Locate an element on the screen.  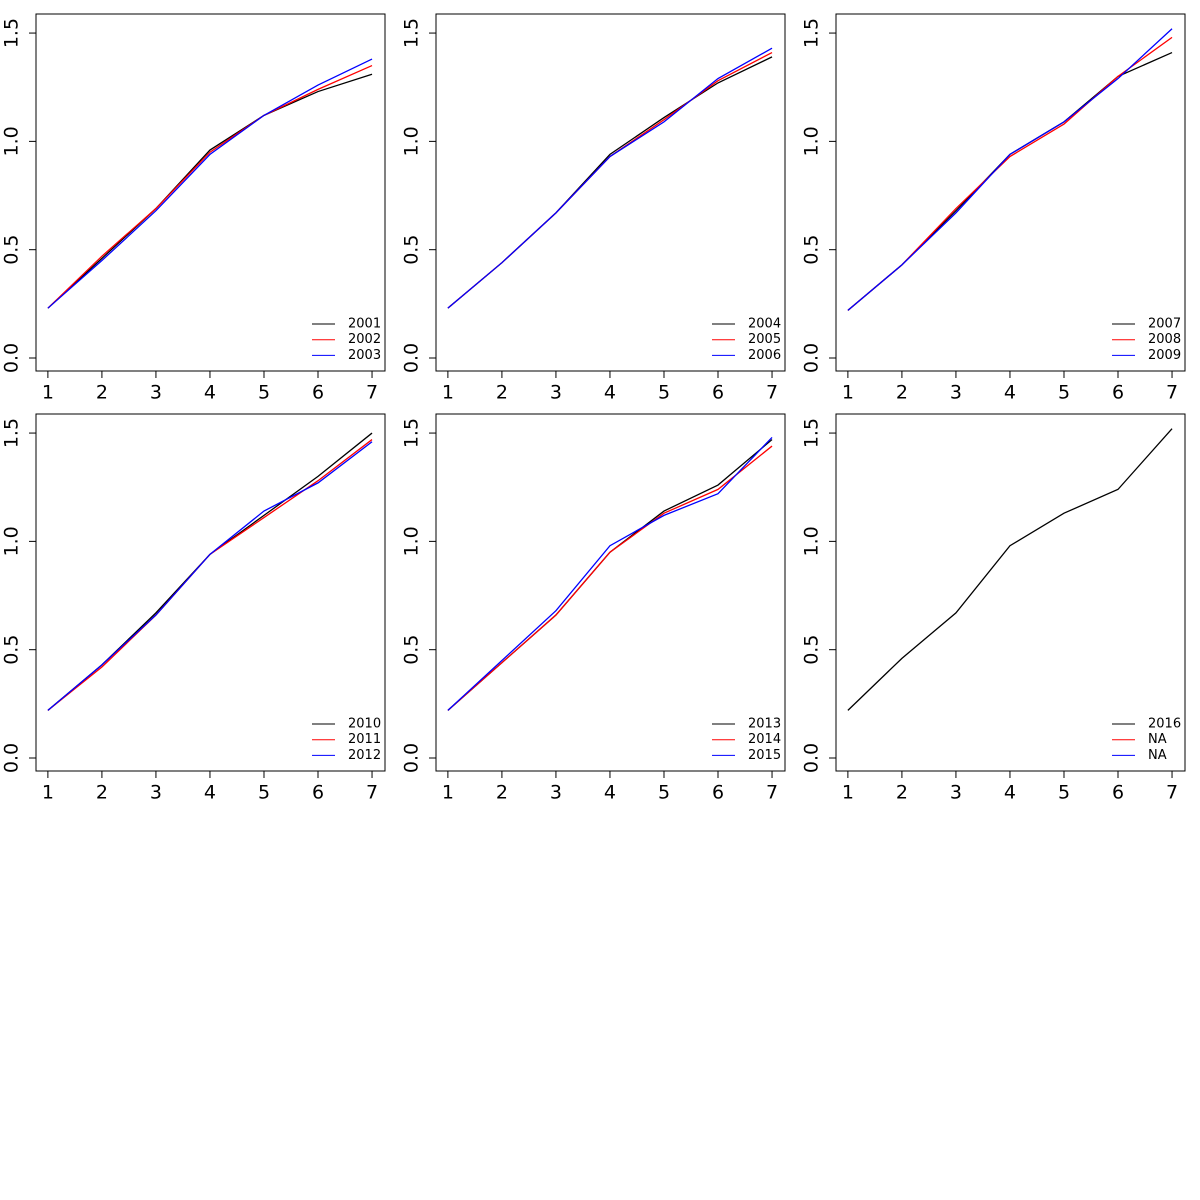
legend-label: 2010 is located at coordinates (364, 724).